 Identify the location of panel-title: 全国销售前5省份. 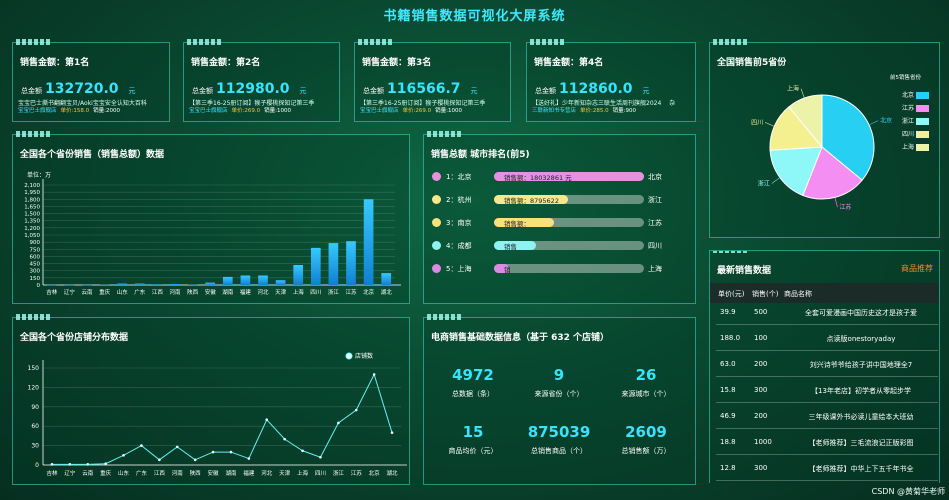
(752, 63).